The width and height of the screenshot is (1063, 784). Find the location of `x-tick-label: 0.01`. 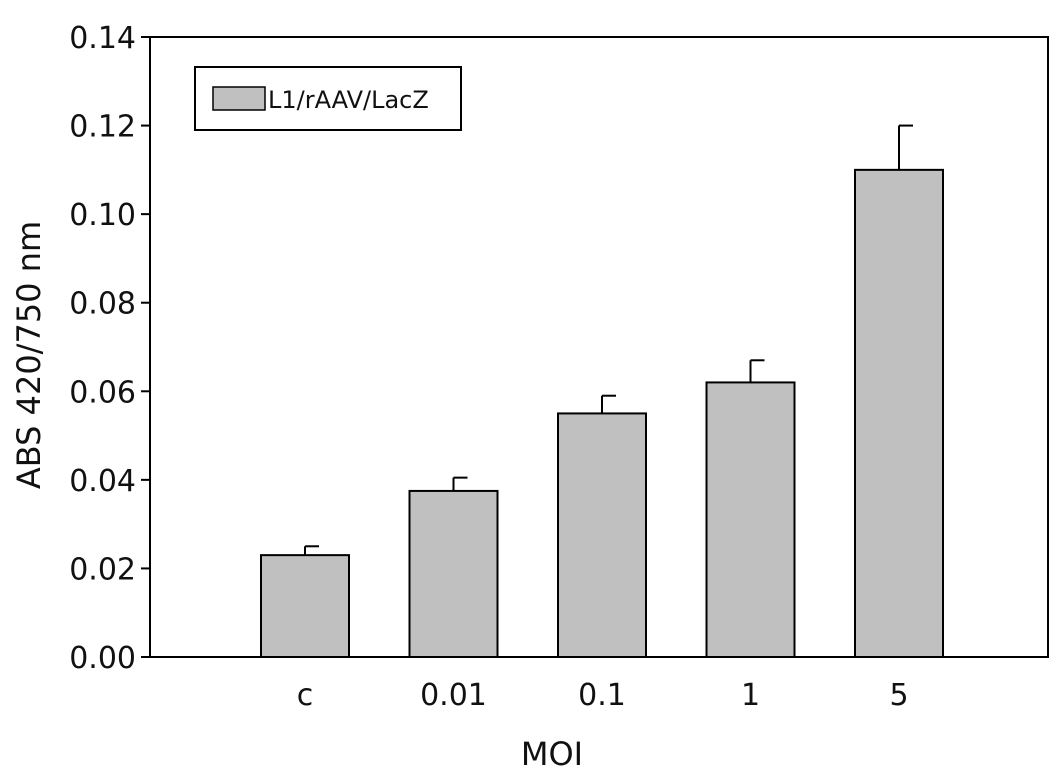

x-tick-label: 0.01 is located at coordinates (453, 695).